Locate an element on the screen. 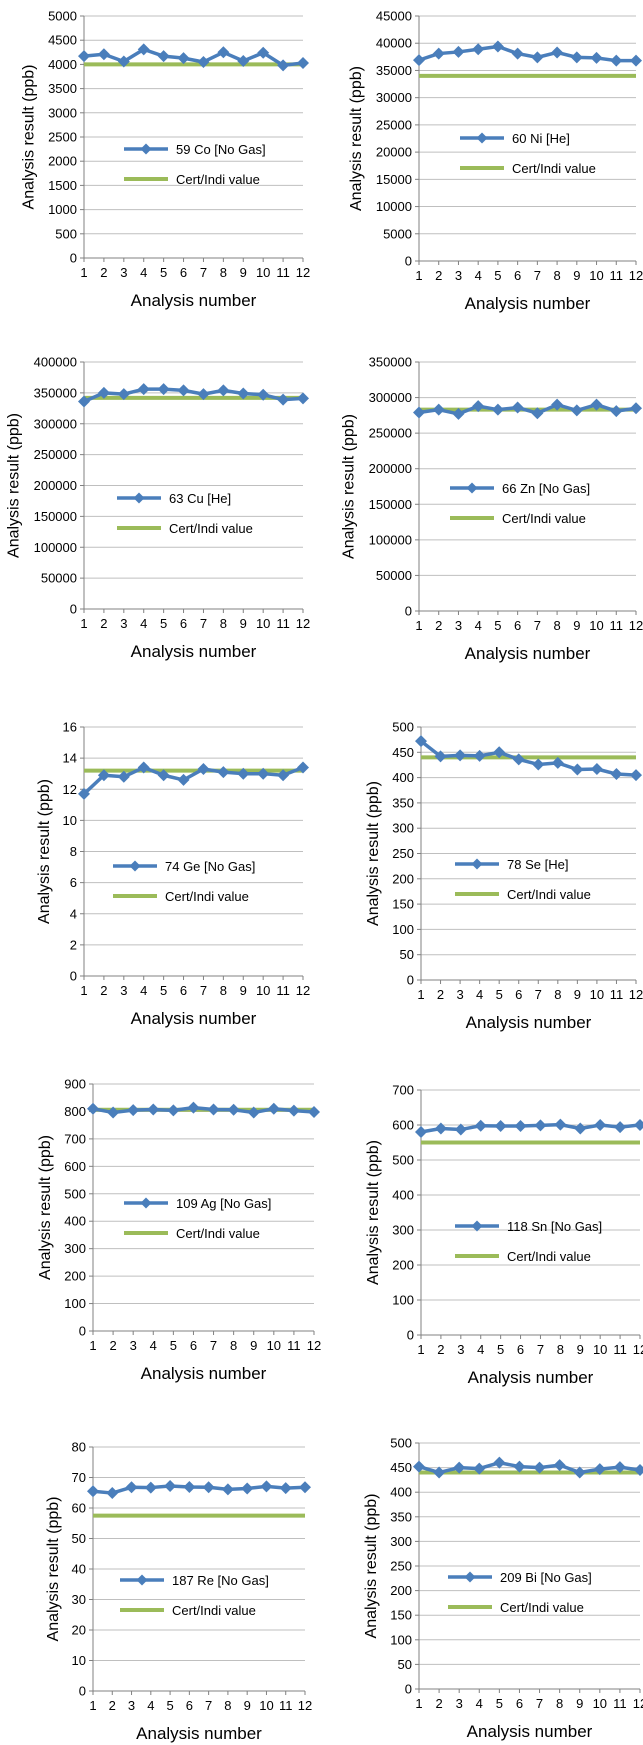  y-tick-label: 5000 is located at coordinates (62, 16).